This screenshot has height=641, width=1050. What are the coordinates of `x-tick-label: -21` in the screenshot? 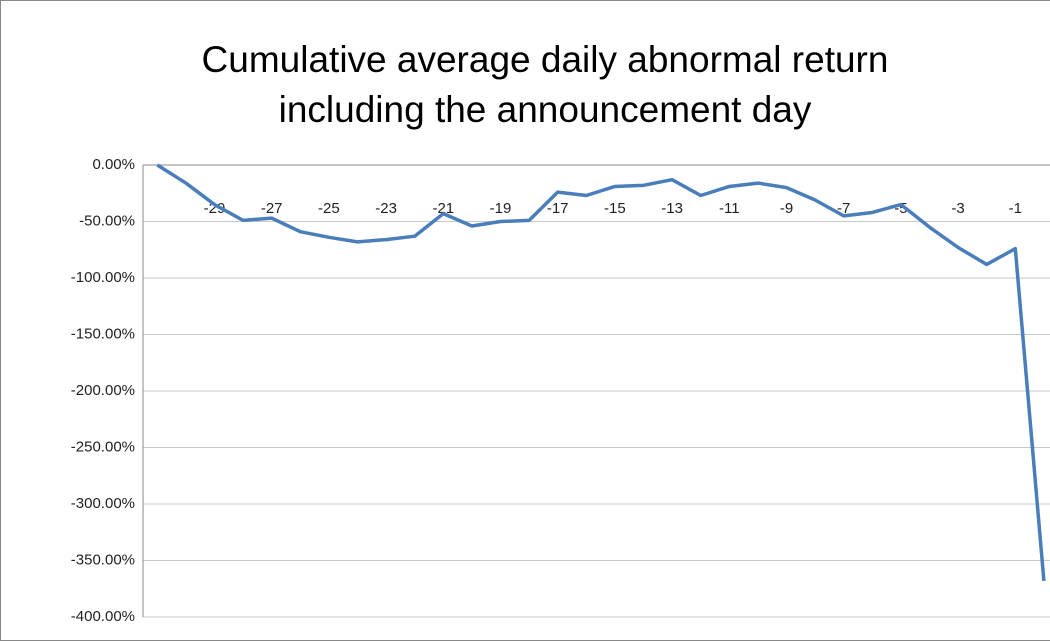 It's located at (443, 208).